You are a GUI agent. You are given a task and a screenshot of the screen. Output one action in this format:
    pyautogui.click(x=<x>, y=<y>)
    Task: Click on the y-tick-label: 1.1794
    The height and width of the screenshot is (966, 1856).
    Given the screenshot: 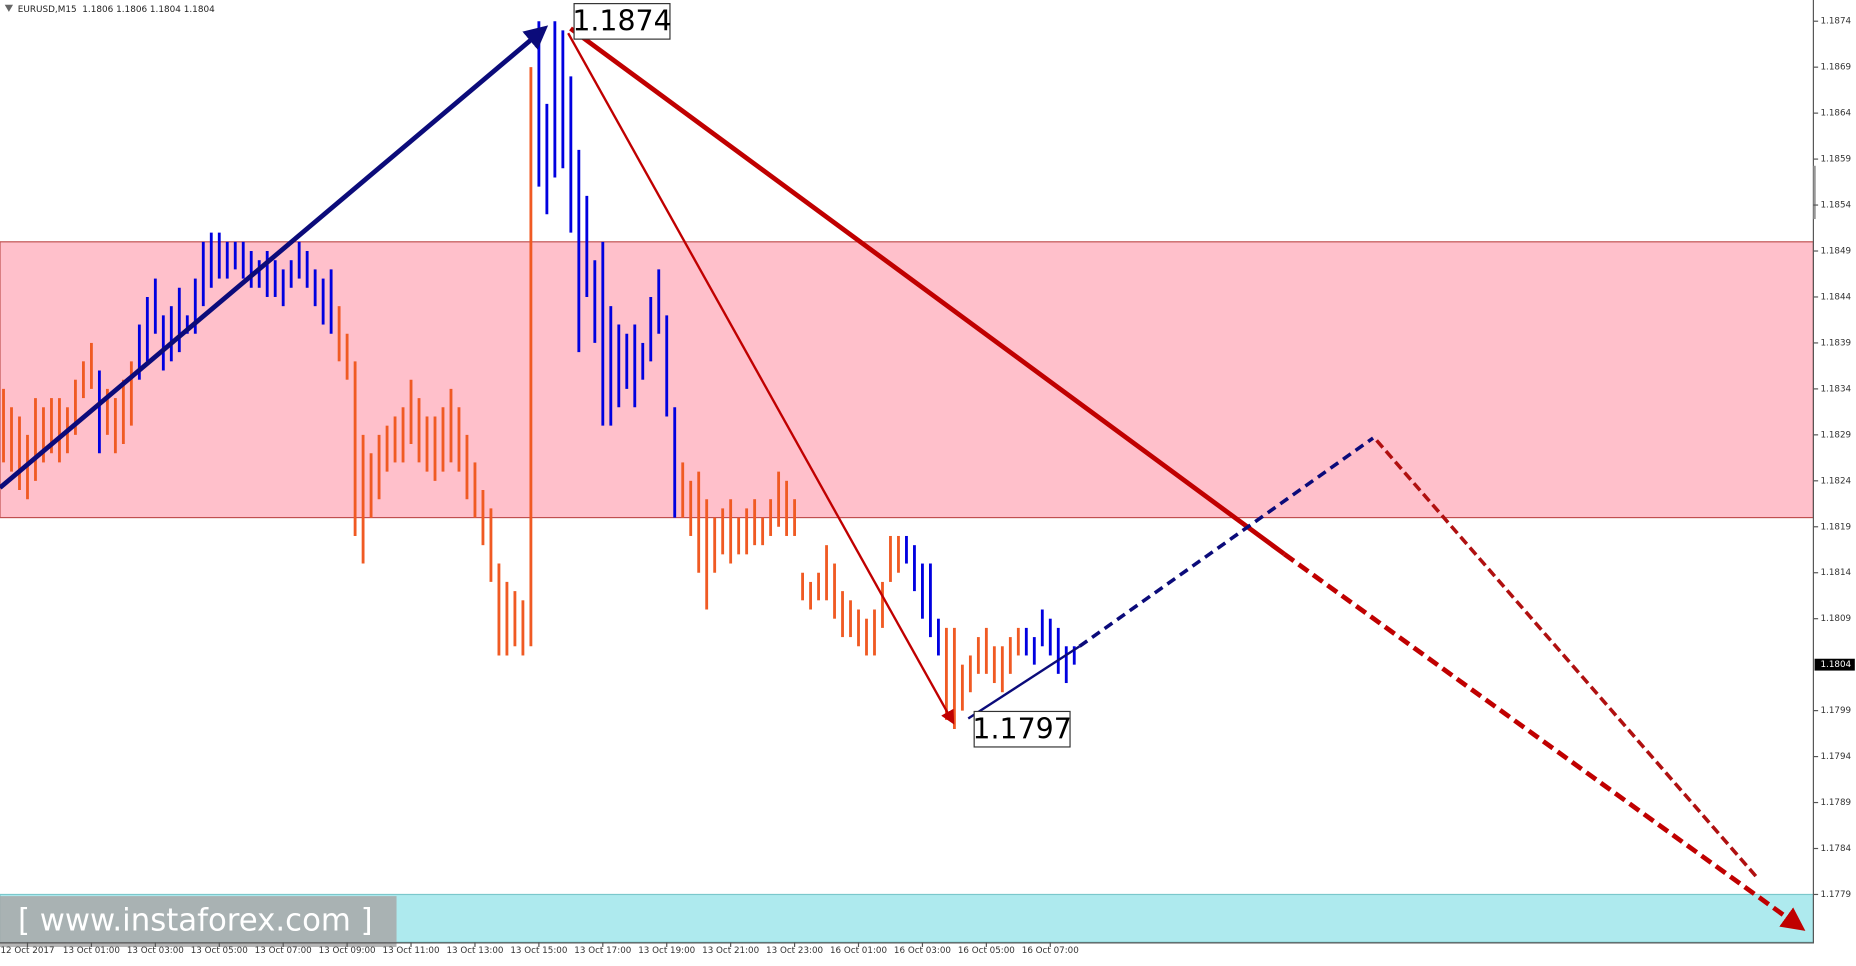 What is the action you would take?
    pyautogui.click(x=1835, y=757)
    